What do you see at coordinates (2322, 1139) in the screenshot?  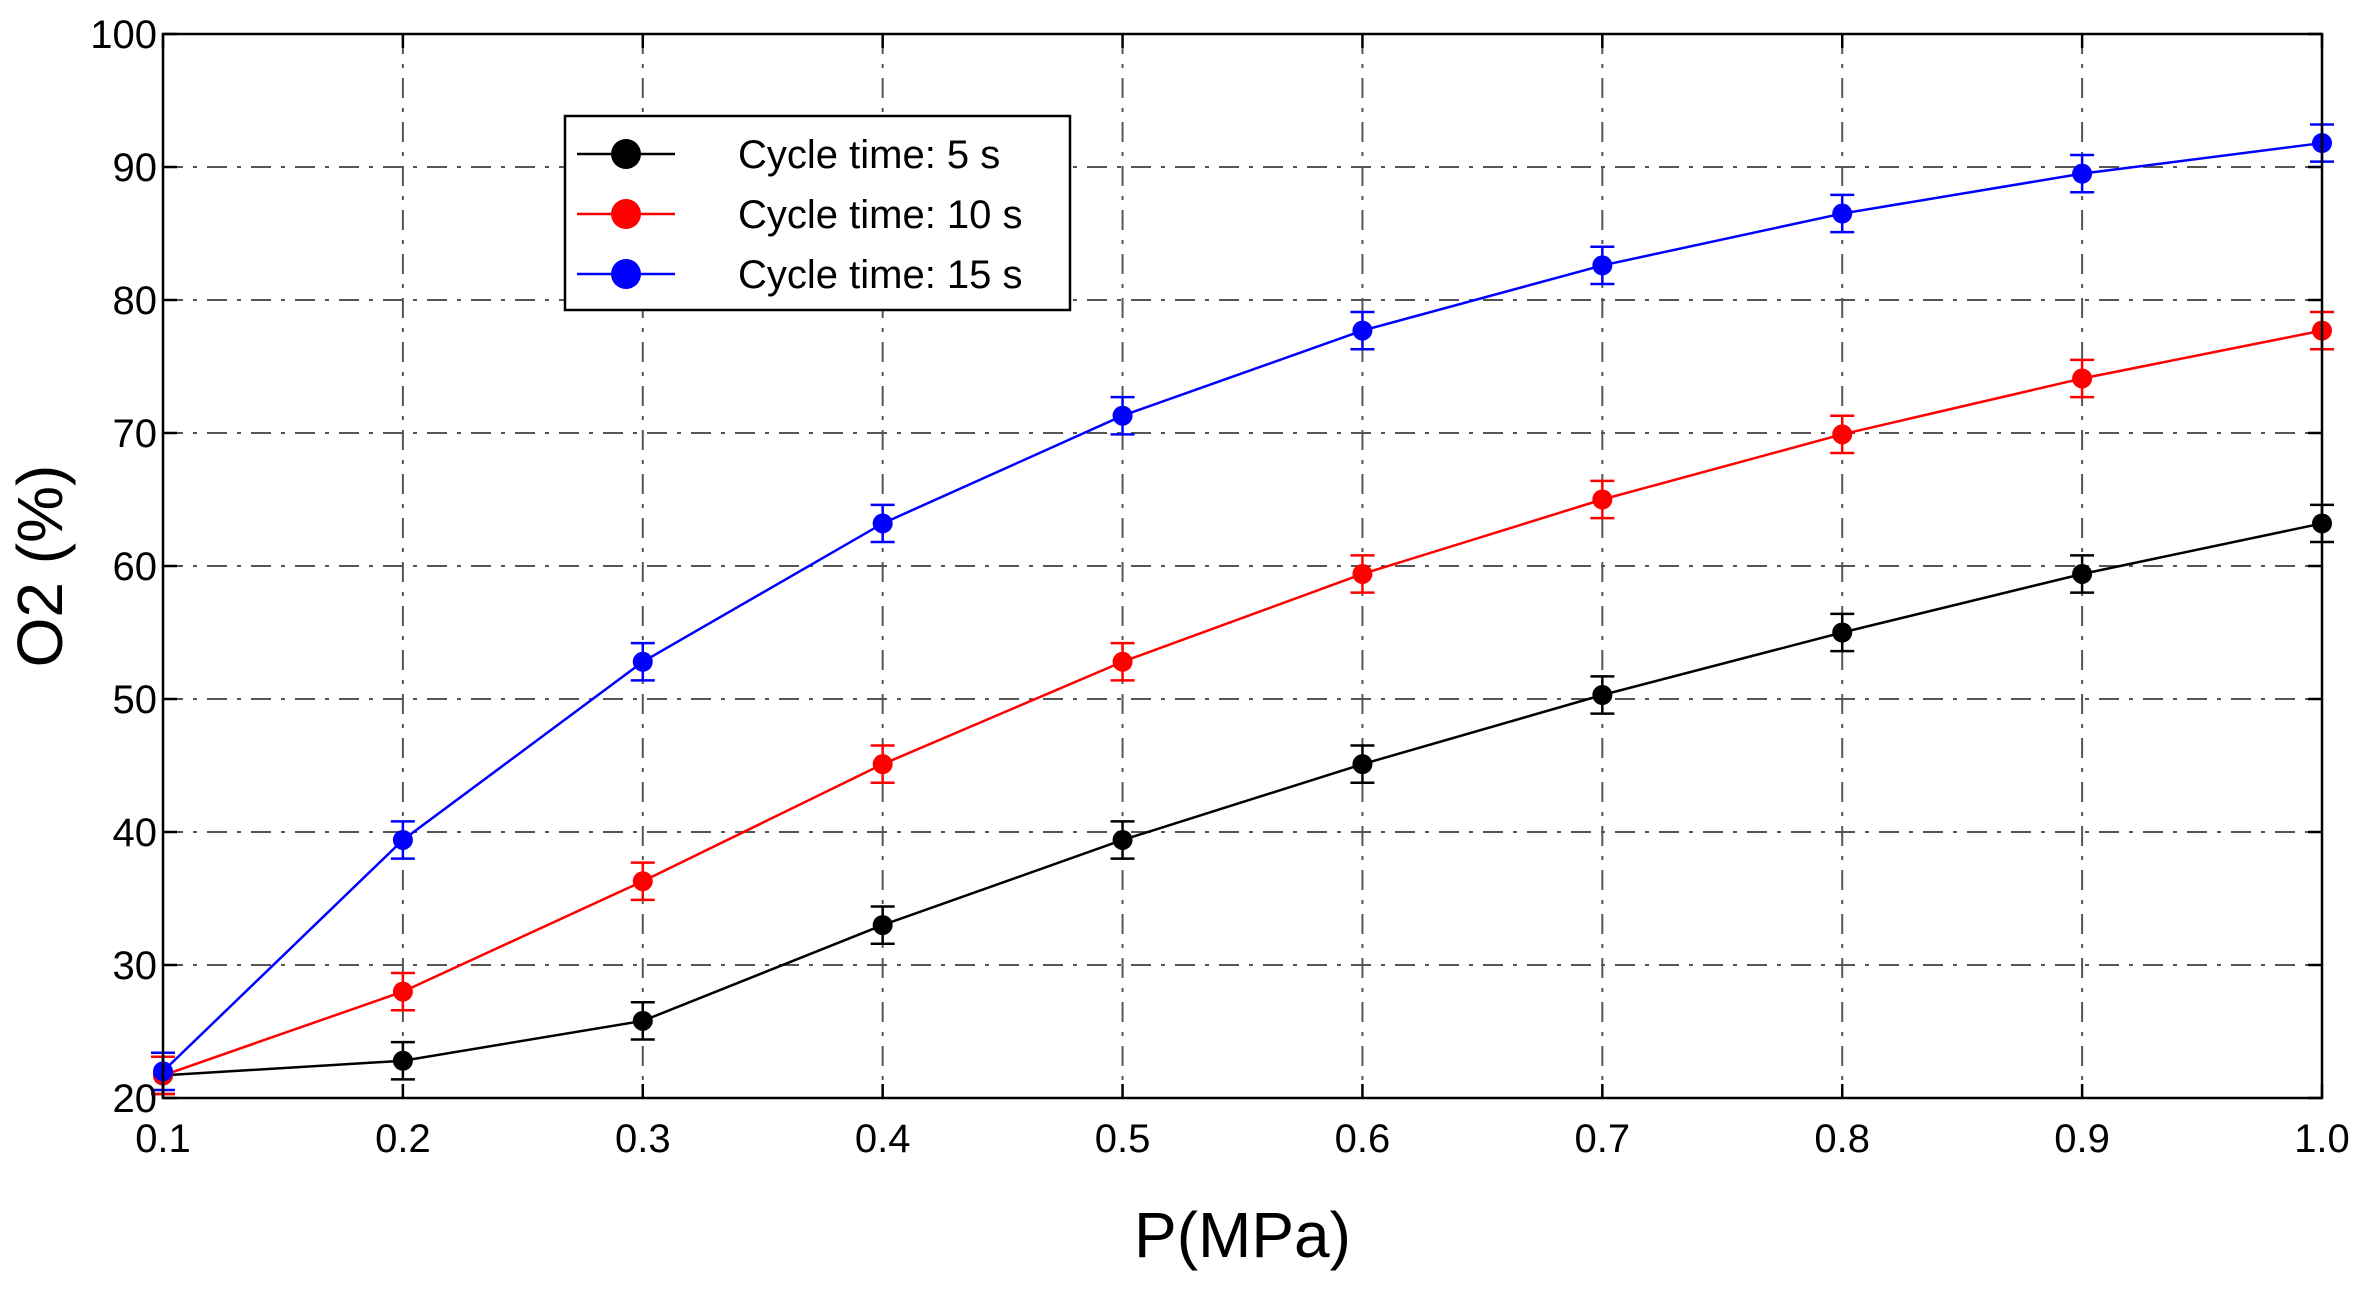 I see `x-tick-label: 1.0` at bounding box center [2322, 1139].